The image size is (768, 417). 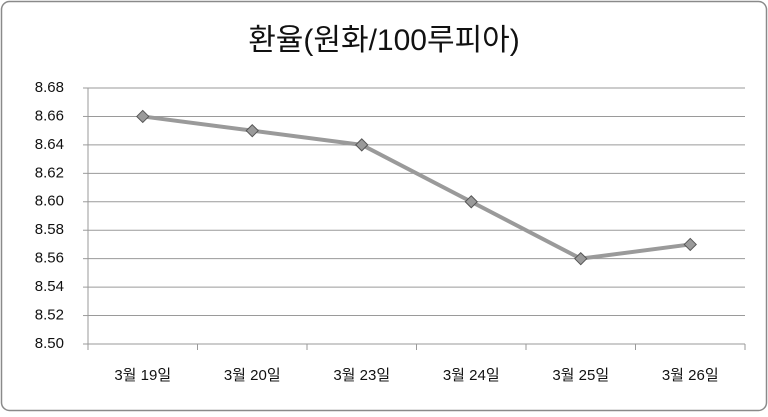 I want to click on y-tick-label: 8.64, so click(x=49, y=144).